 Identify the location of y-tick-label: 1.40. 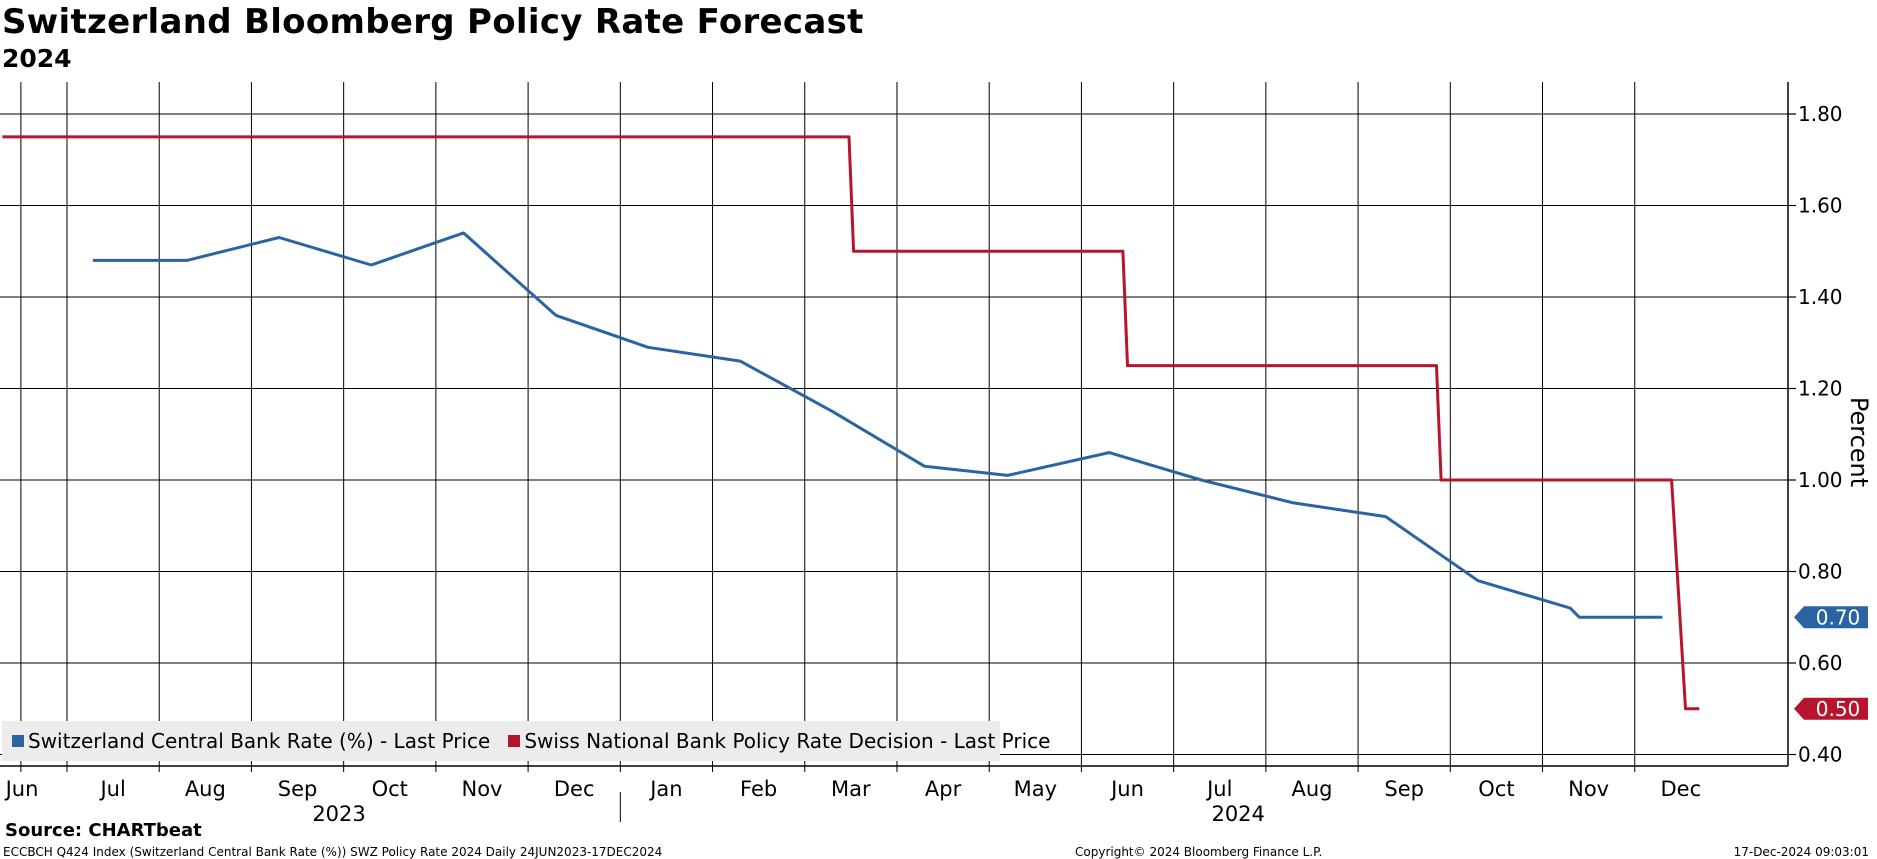
(1820, 297).